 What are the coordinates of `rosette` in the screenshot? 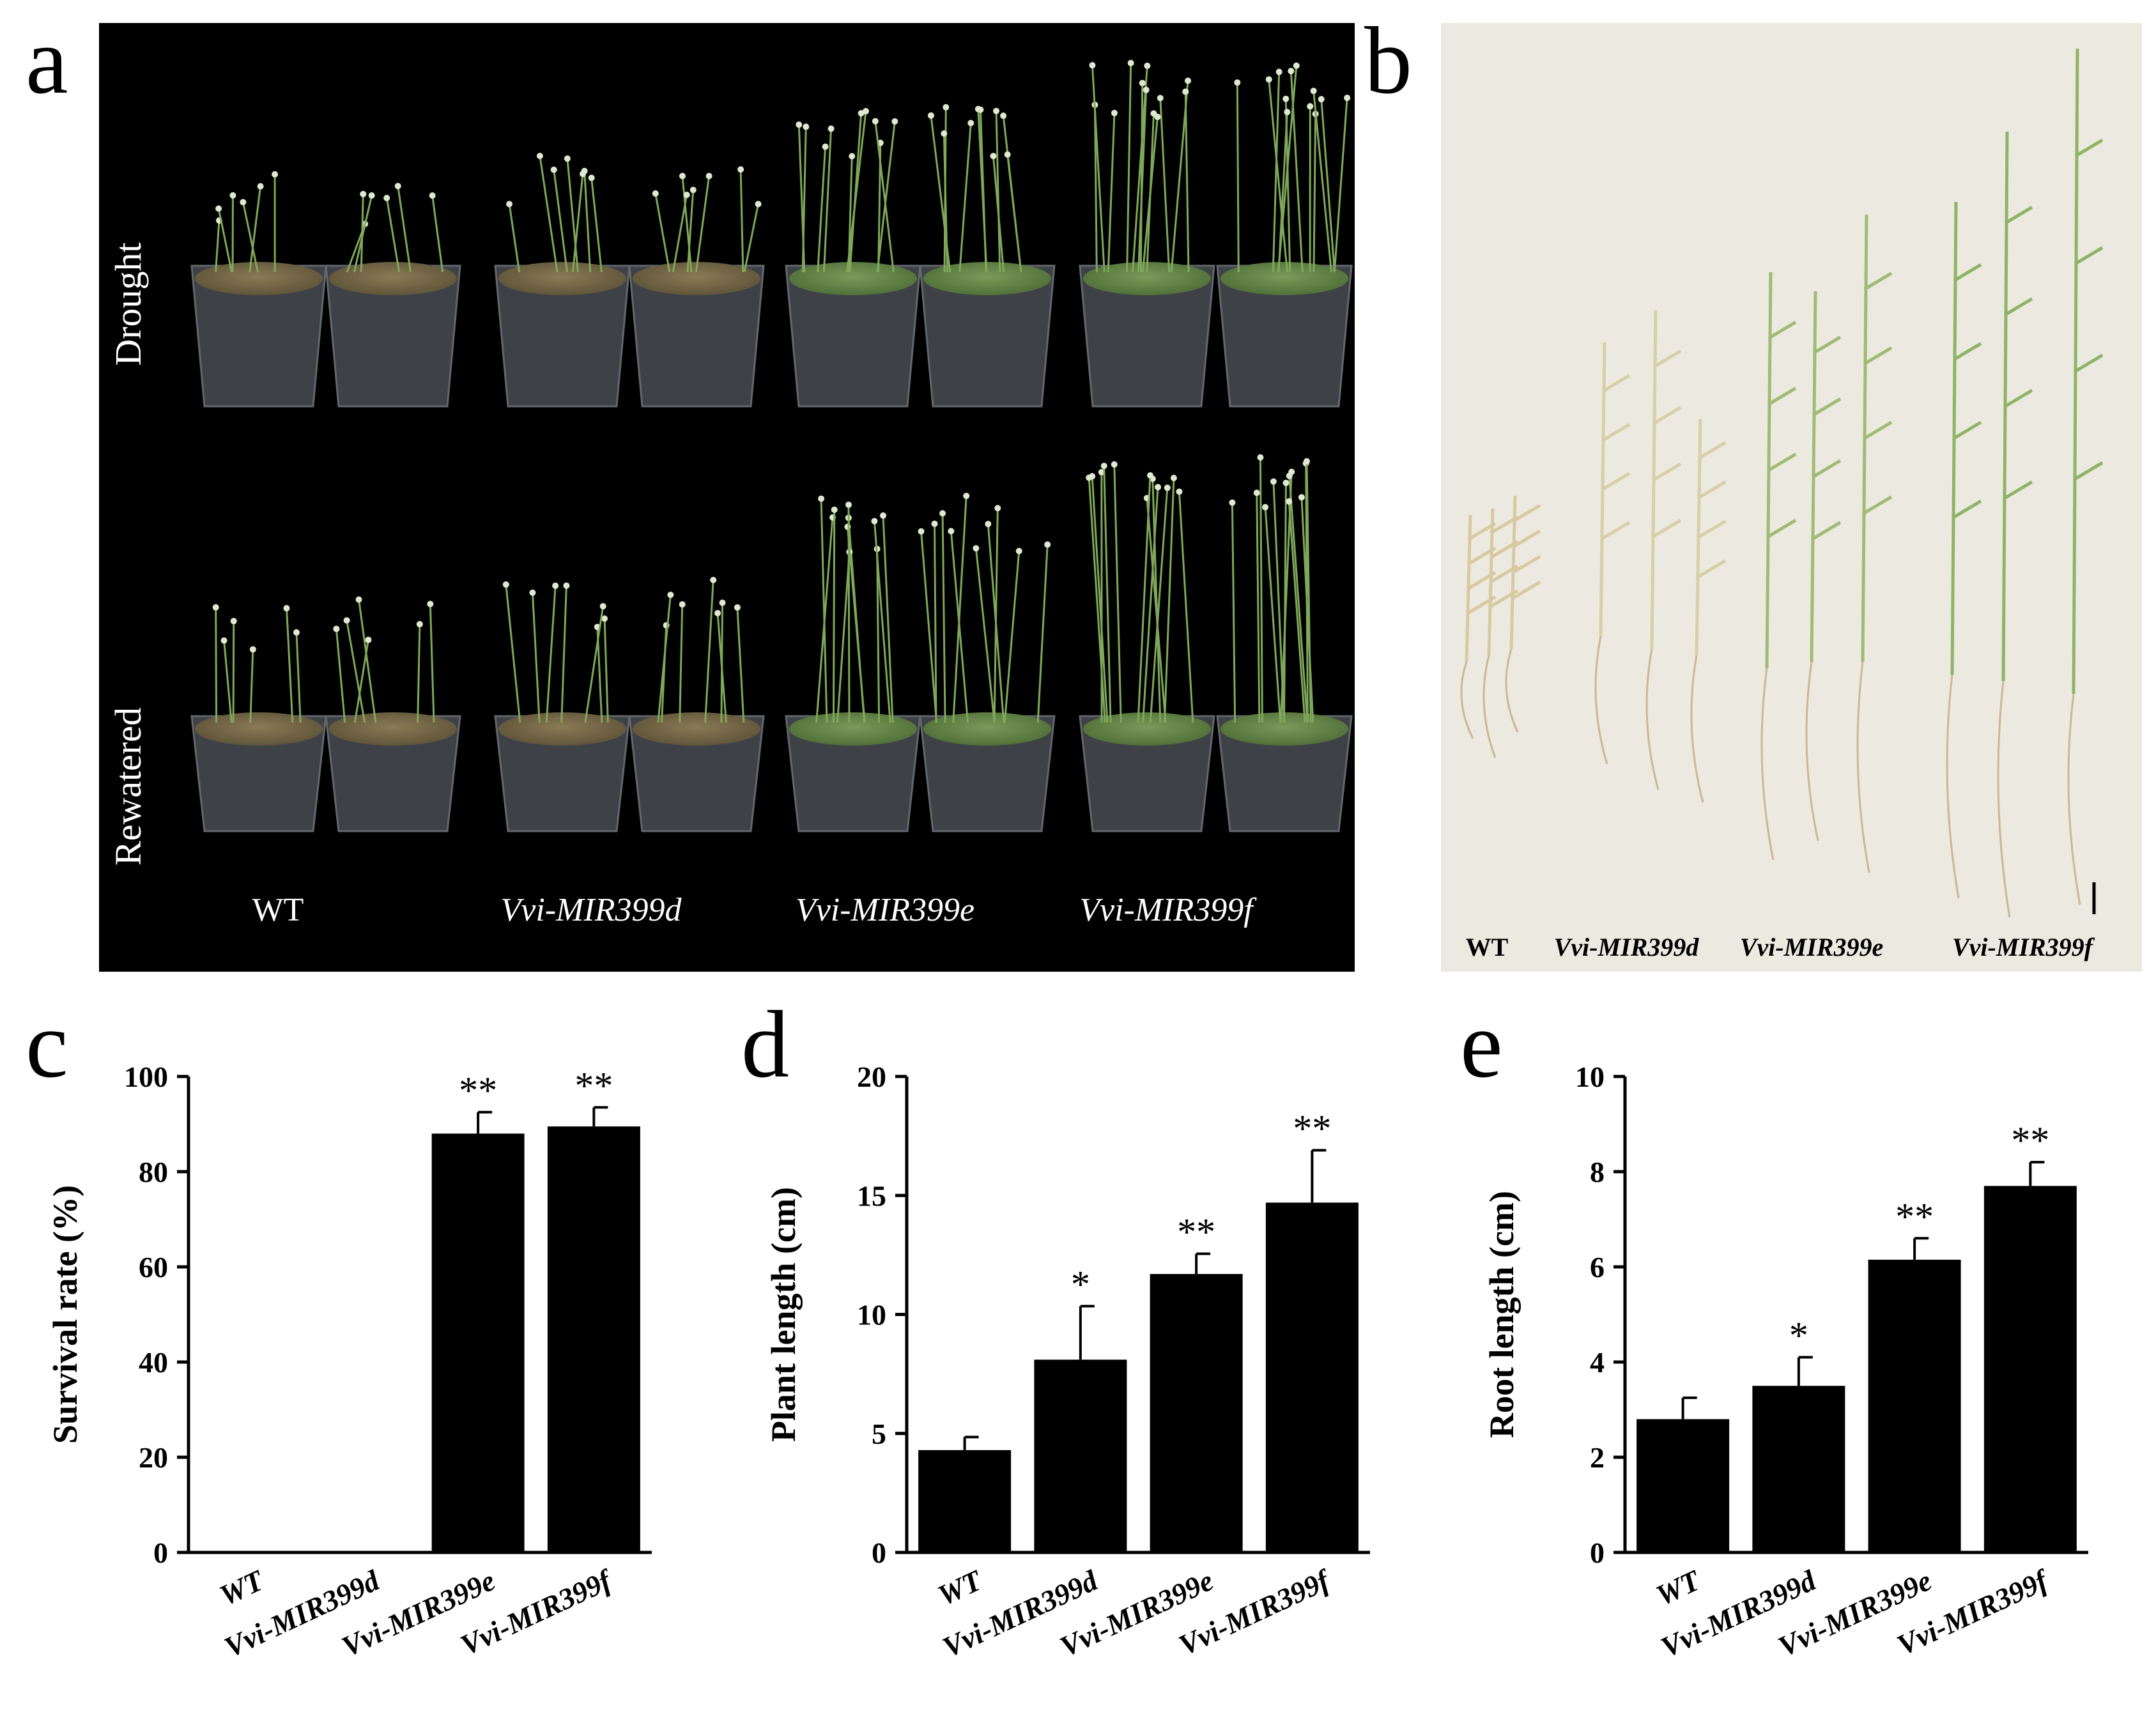 It's located at (1147, 729).